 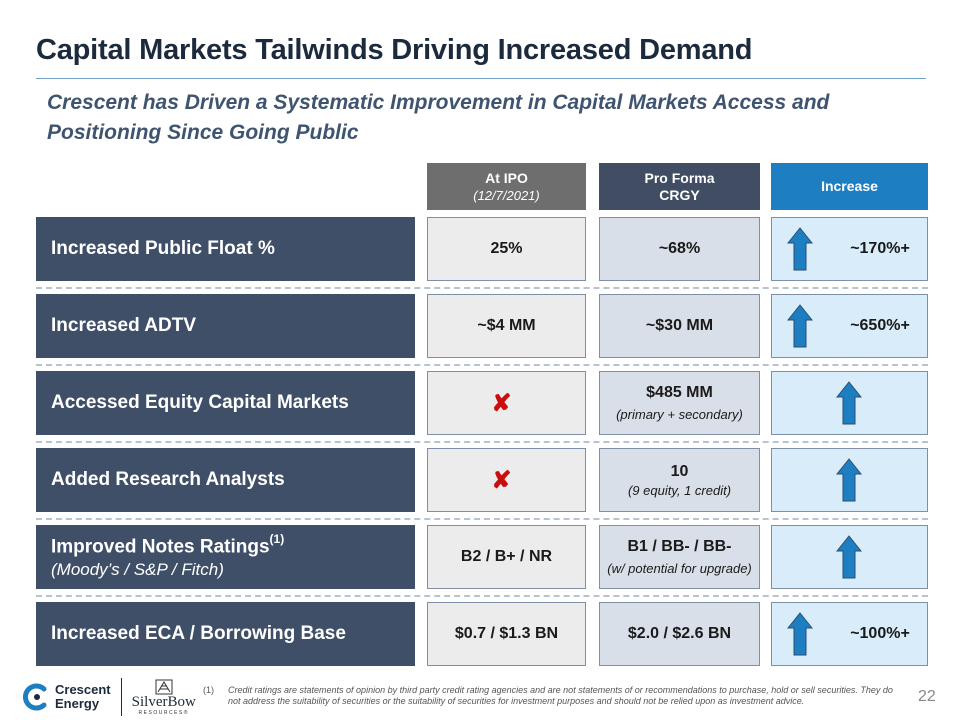 What do you see at coordinates (200, 402) in the screenshot?
I see `row-label-text: Accessed Equity Capital Markets` at bounding box center [200, 402].